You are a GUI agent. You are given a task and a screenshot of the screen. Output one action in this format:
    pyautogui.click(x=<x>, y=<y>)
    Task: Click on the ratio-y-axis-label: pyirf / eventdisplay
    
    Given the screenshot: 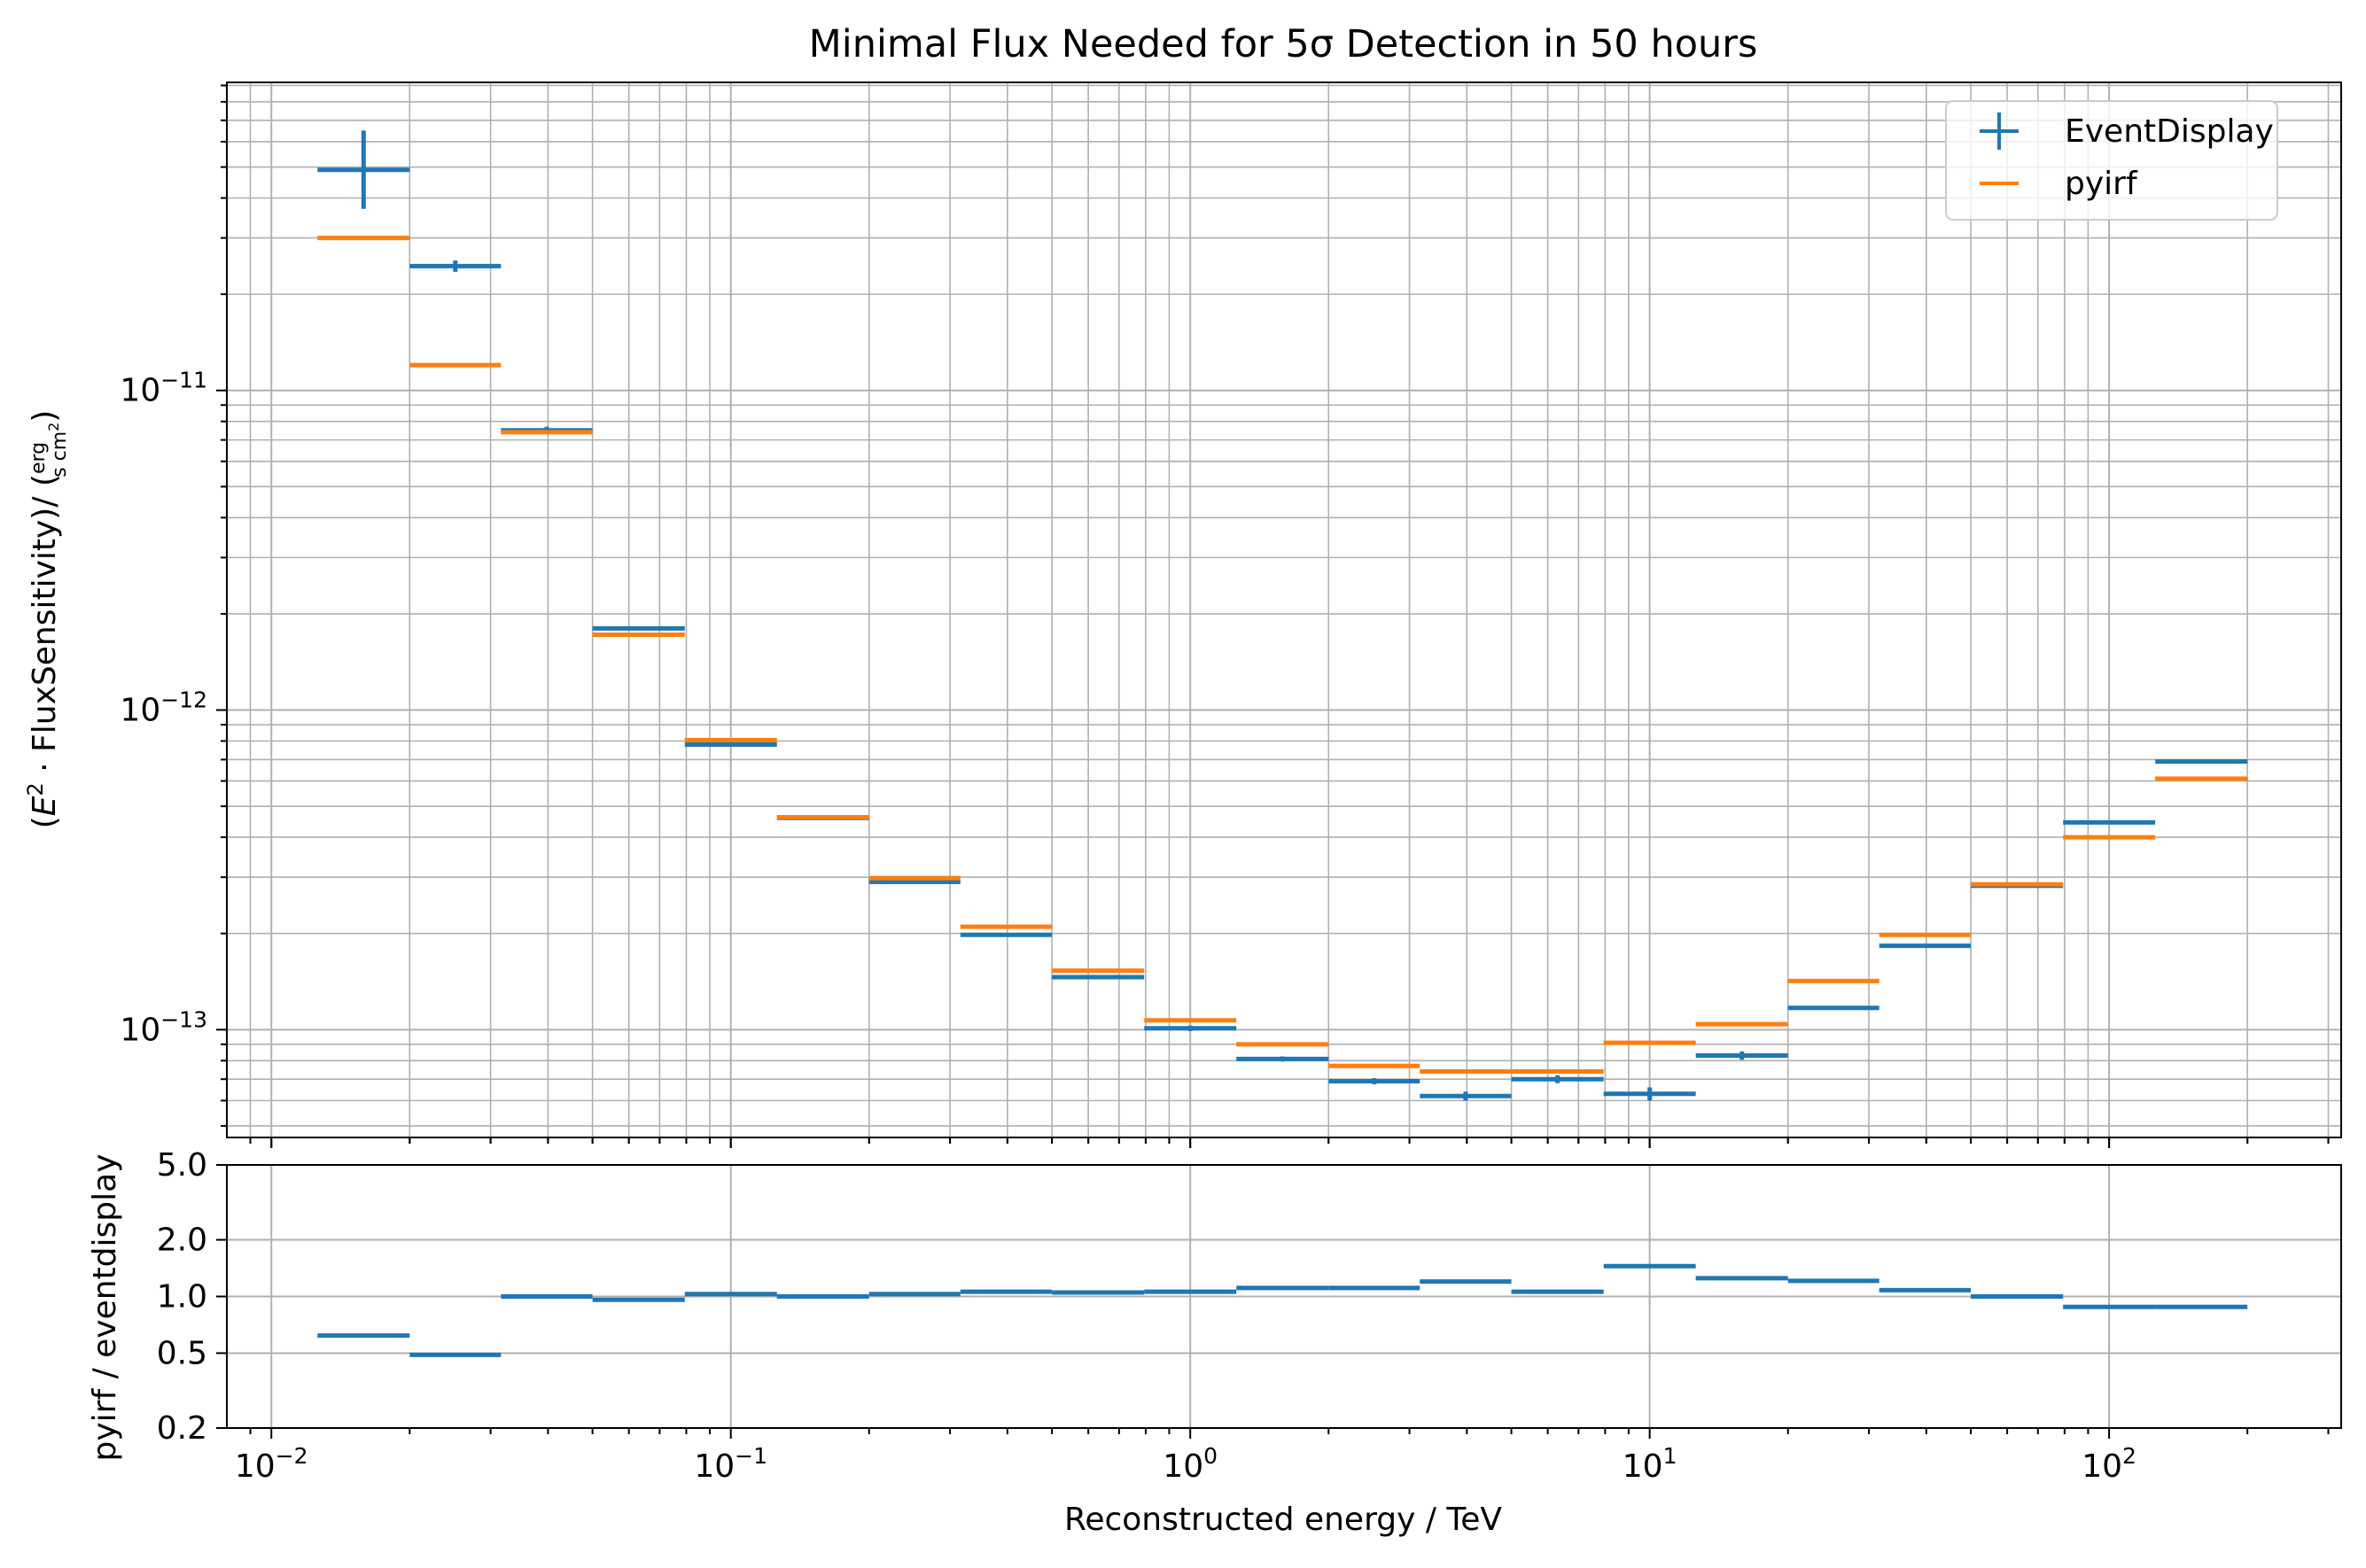 What is the action you would take?
    pyautogui.click(x=105, y=1307)
    